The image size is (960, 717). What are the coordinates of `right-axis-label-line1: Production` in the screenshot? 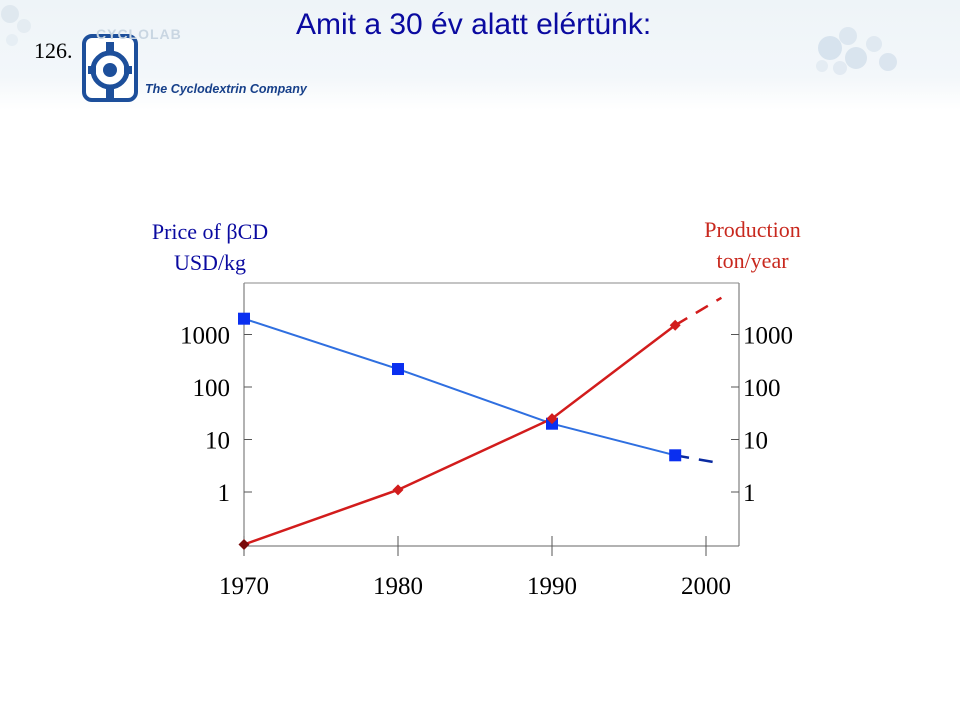 It's located at (752, 229).